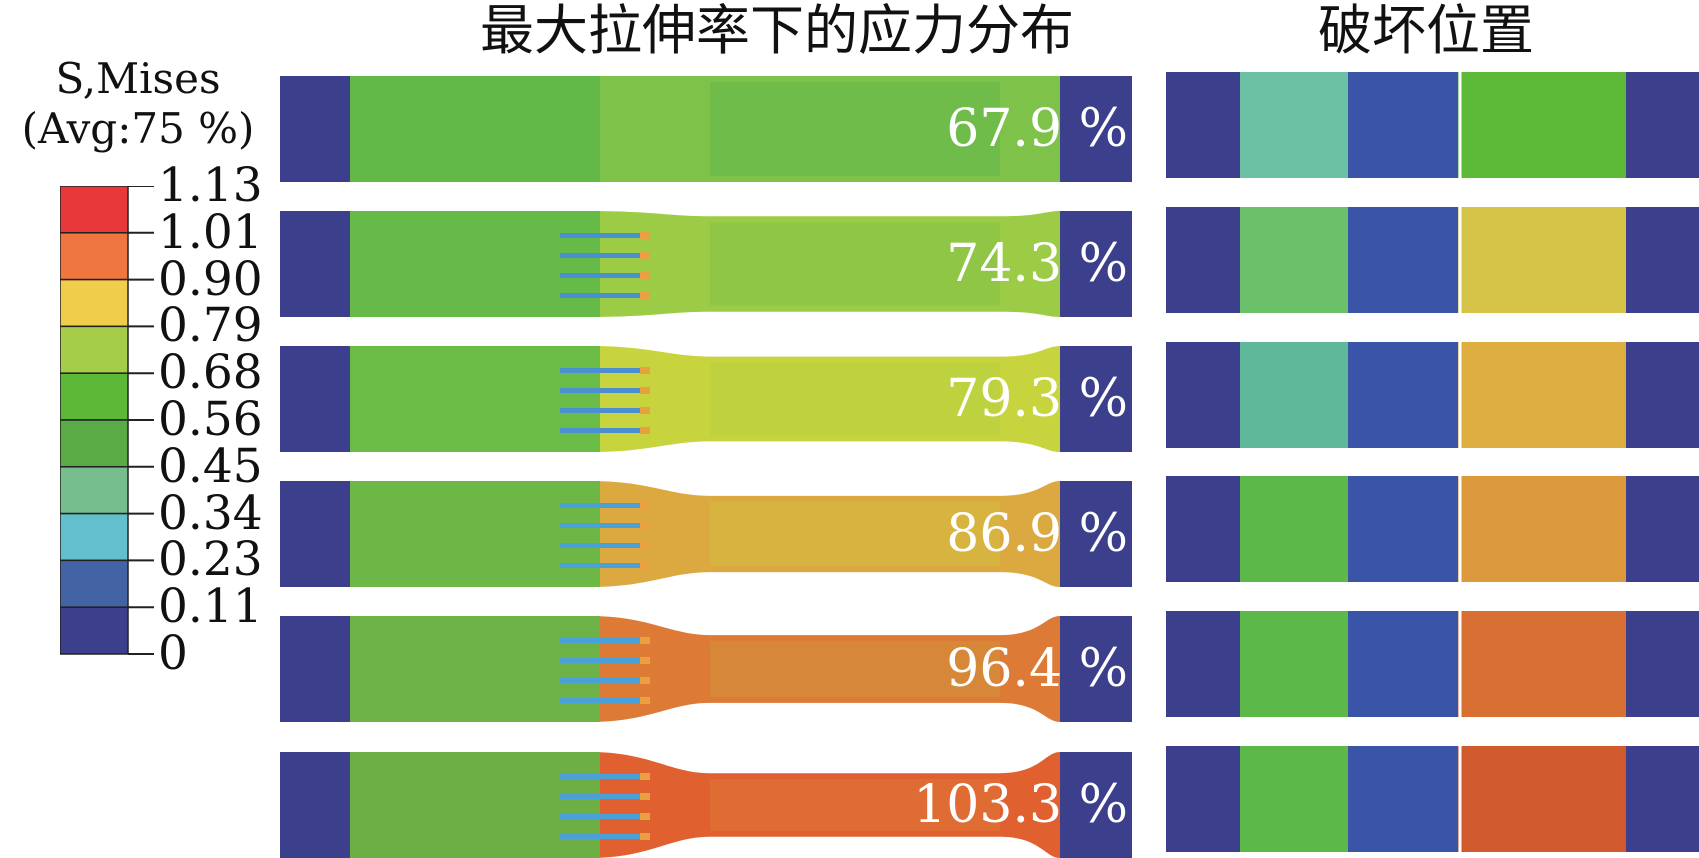  Describe the element at coordinates (1426, 31) in the screenshot. I see `title-failure-location: 破坏位置` at that location.